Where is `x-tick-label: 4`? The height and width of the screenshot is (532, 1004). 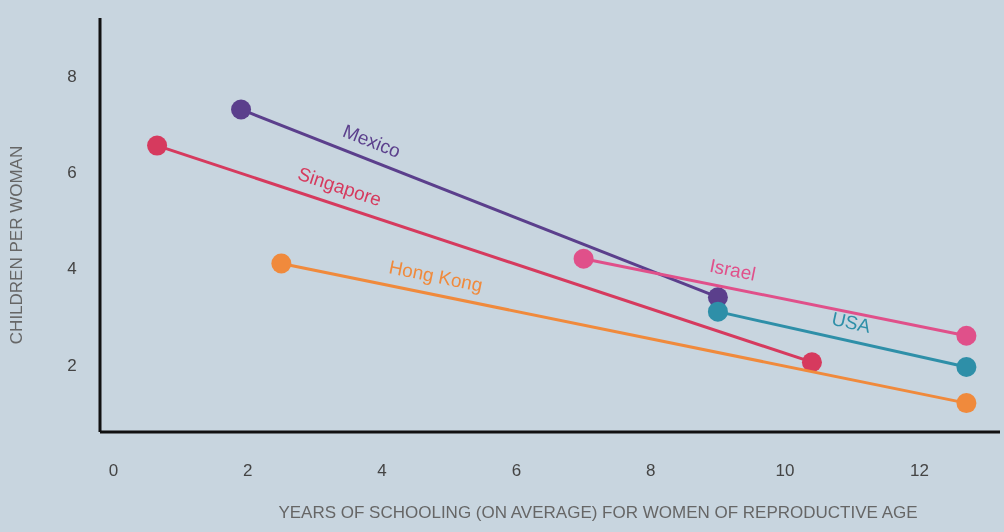
x-tick-label: 4 is located at coordinates (382, 470).